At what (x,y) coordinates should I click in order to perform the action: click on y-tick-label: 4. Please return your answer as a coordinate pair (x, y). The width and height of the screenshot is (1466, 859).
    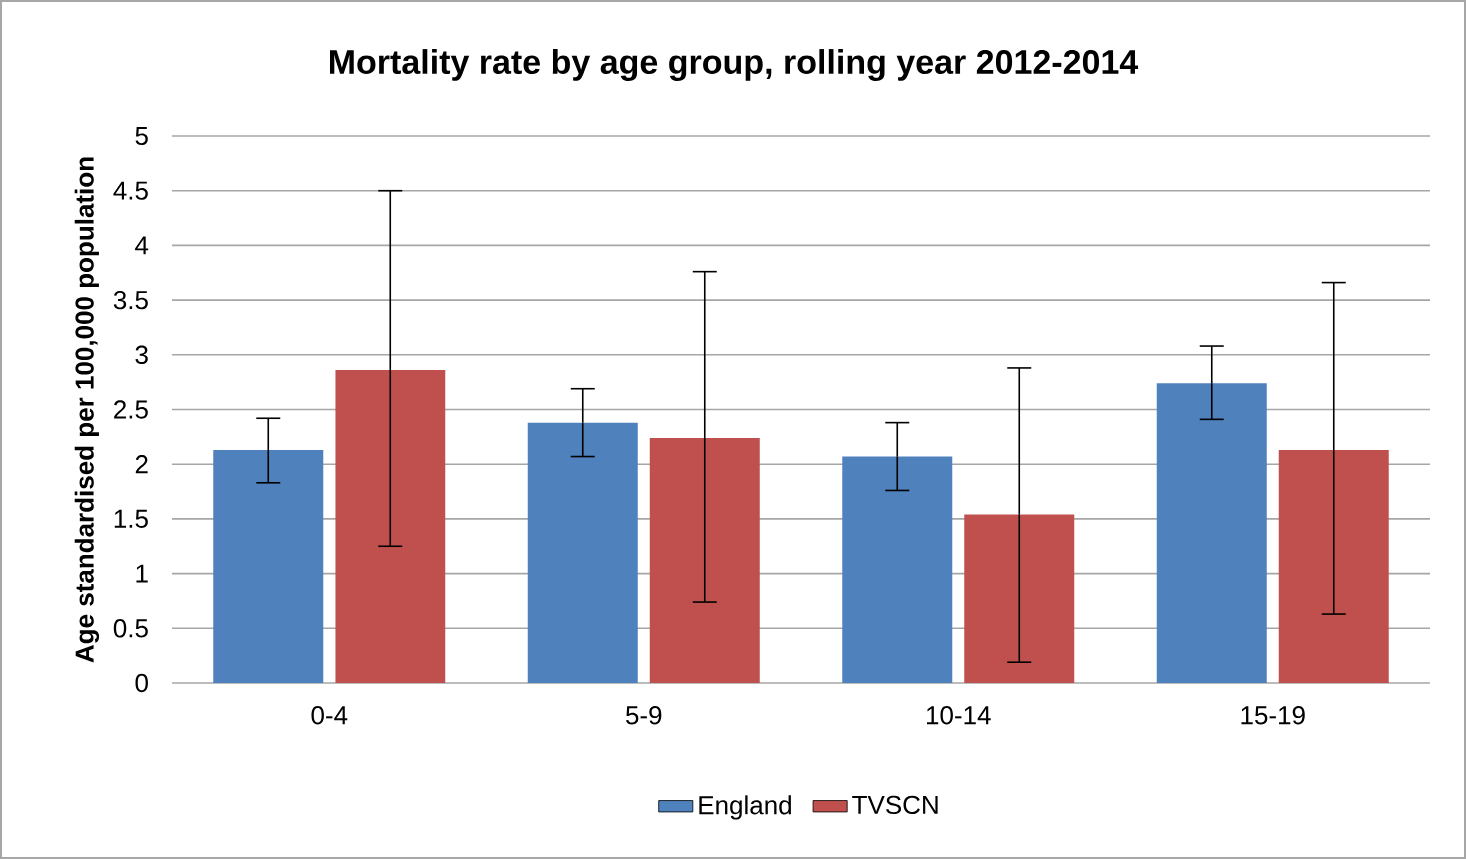
    Looking at the image, I should click on (142, 245).